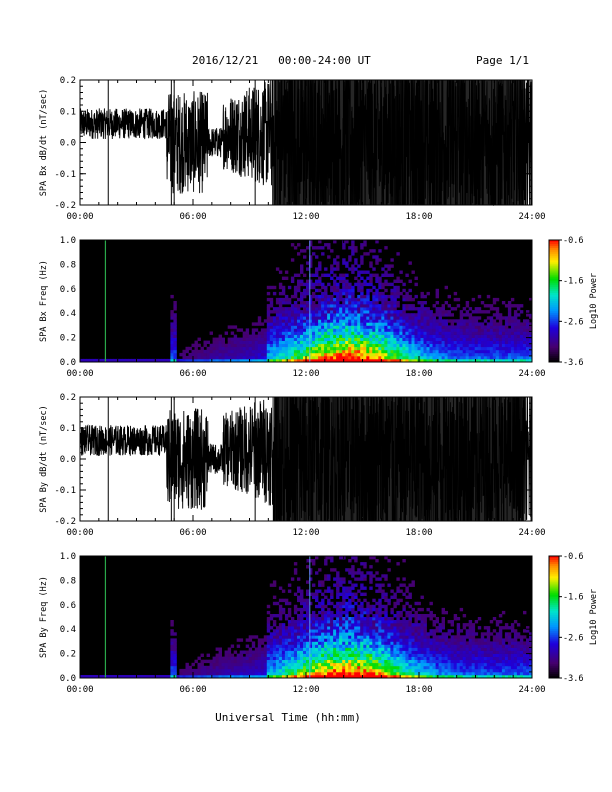 The image size is (612, 792). What do you see at coordinates (502, 60) in the screenshot?
I see `page-number: Page 1/1` at bounding box center [502, 60].